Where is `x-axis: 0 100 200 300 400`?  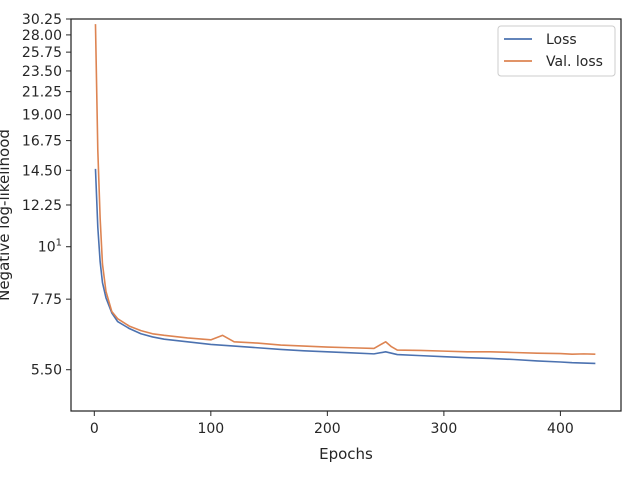
x-axis: 0 100 200 300 400 is located at coordinates (332, 424).